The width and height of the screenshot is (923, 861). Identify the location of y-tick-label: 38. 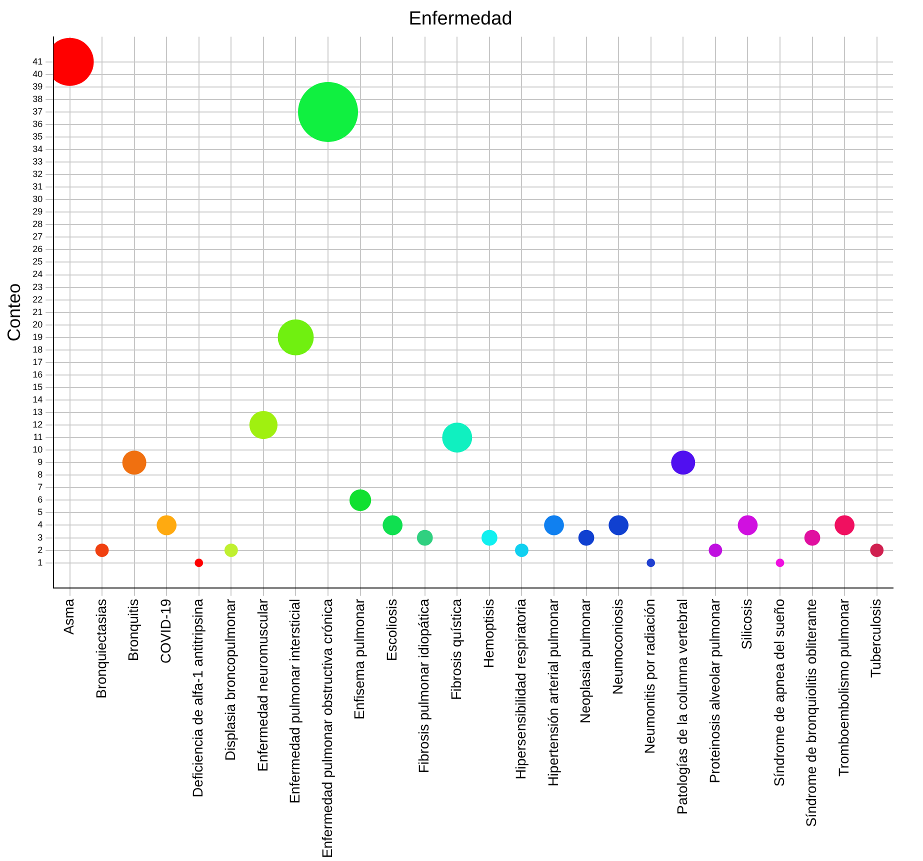
(37, 99).